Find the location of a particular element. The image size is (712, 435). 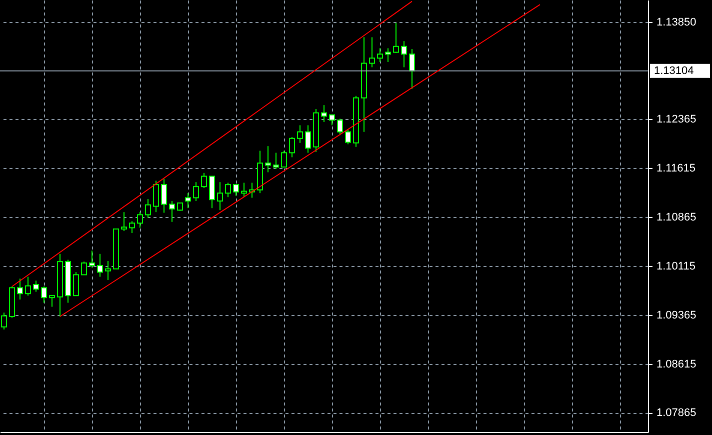

y-tick-label: 1.10865 is located at coordinates (676, 217).